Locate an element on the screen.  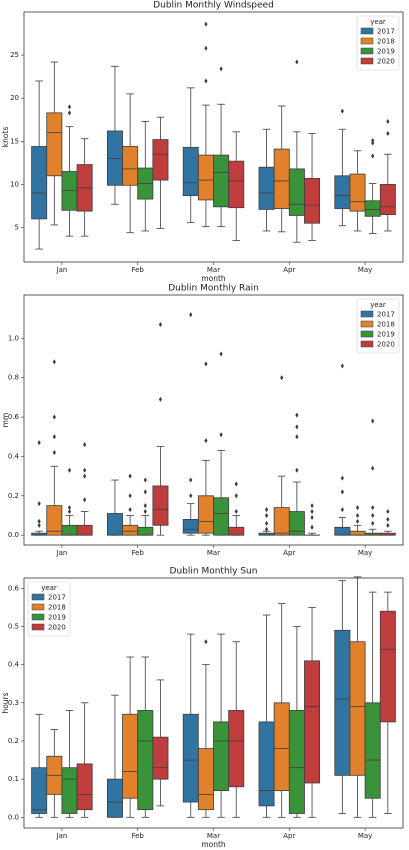
y-tick-label: 0.8 is located at coordinates (13, 378).